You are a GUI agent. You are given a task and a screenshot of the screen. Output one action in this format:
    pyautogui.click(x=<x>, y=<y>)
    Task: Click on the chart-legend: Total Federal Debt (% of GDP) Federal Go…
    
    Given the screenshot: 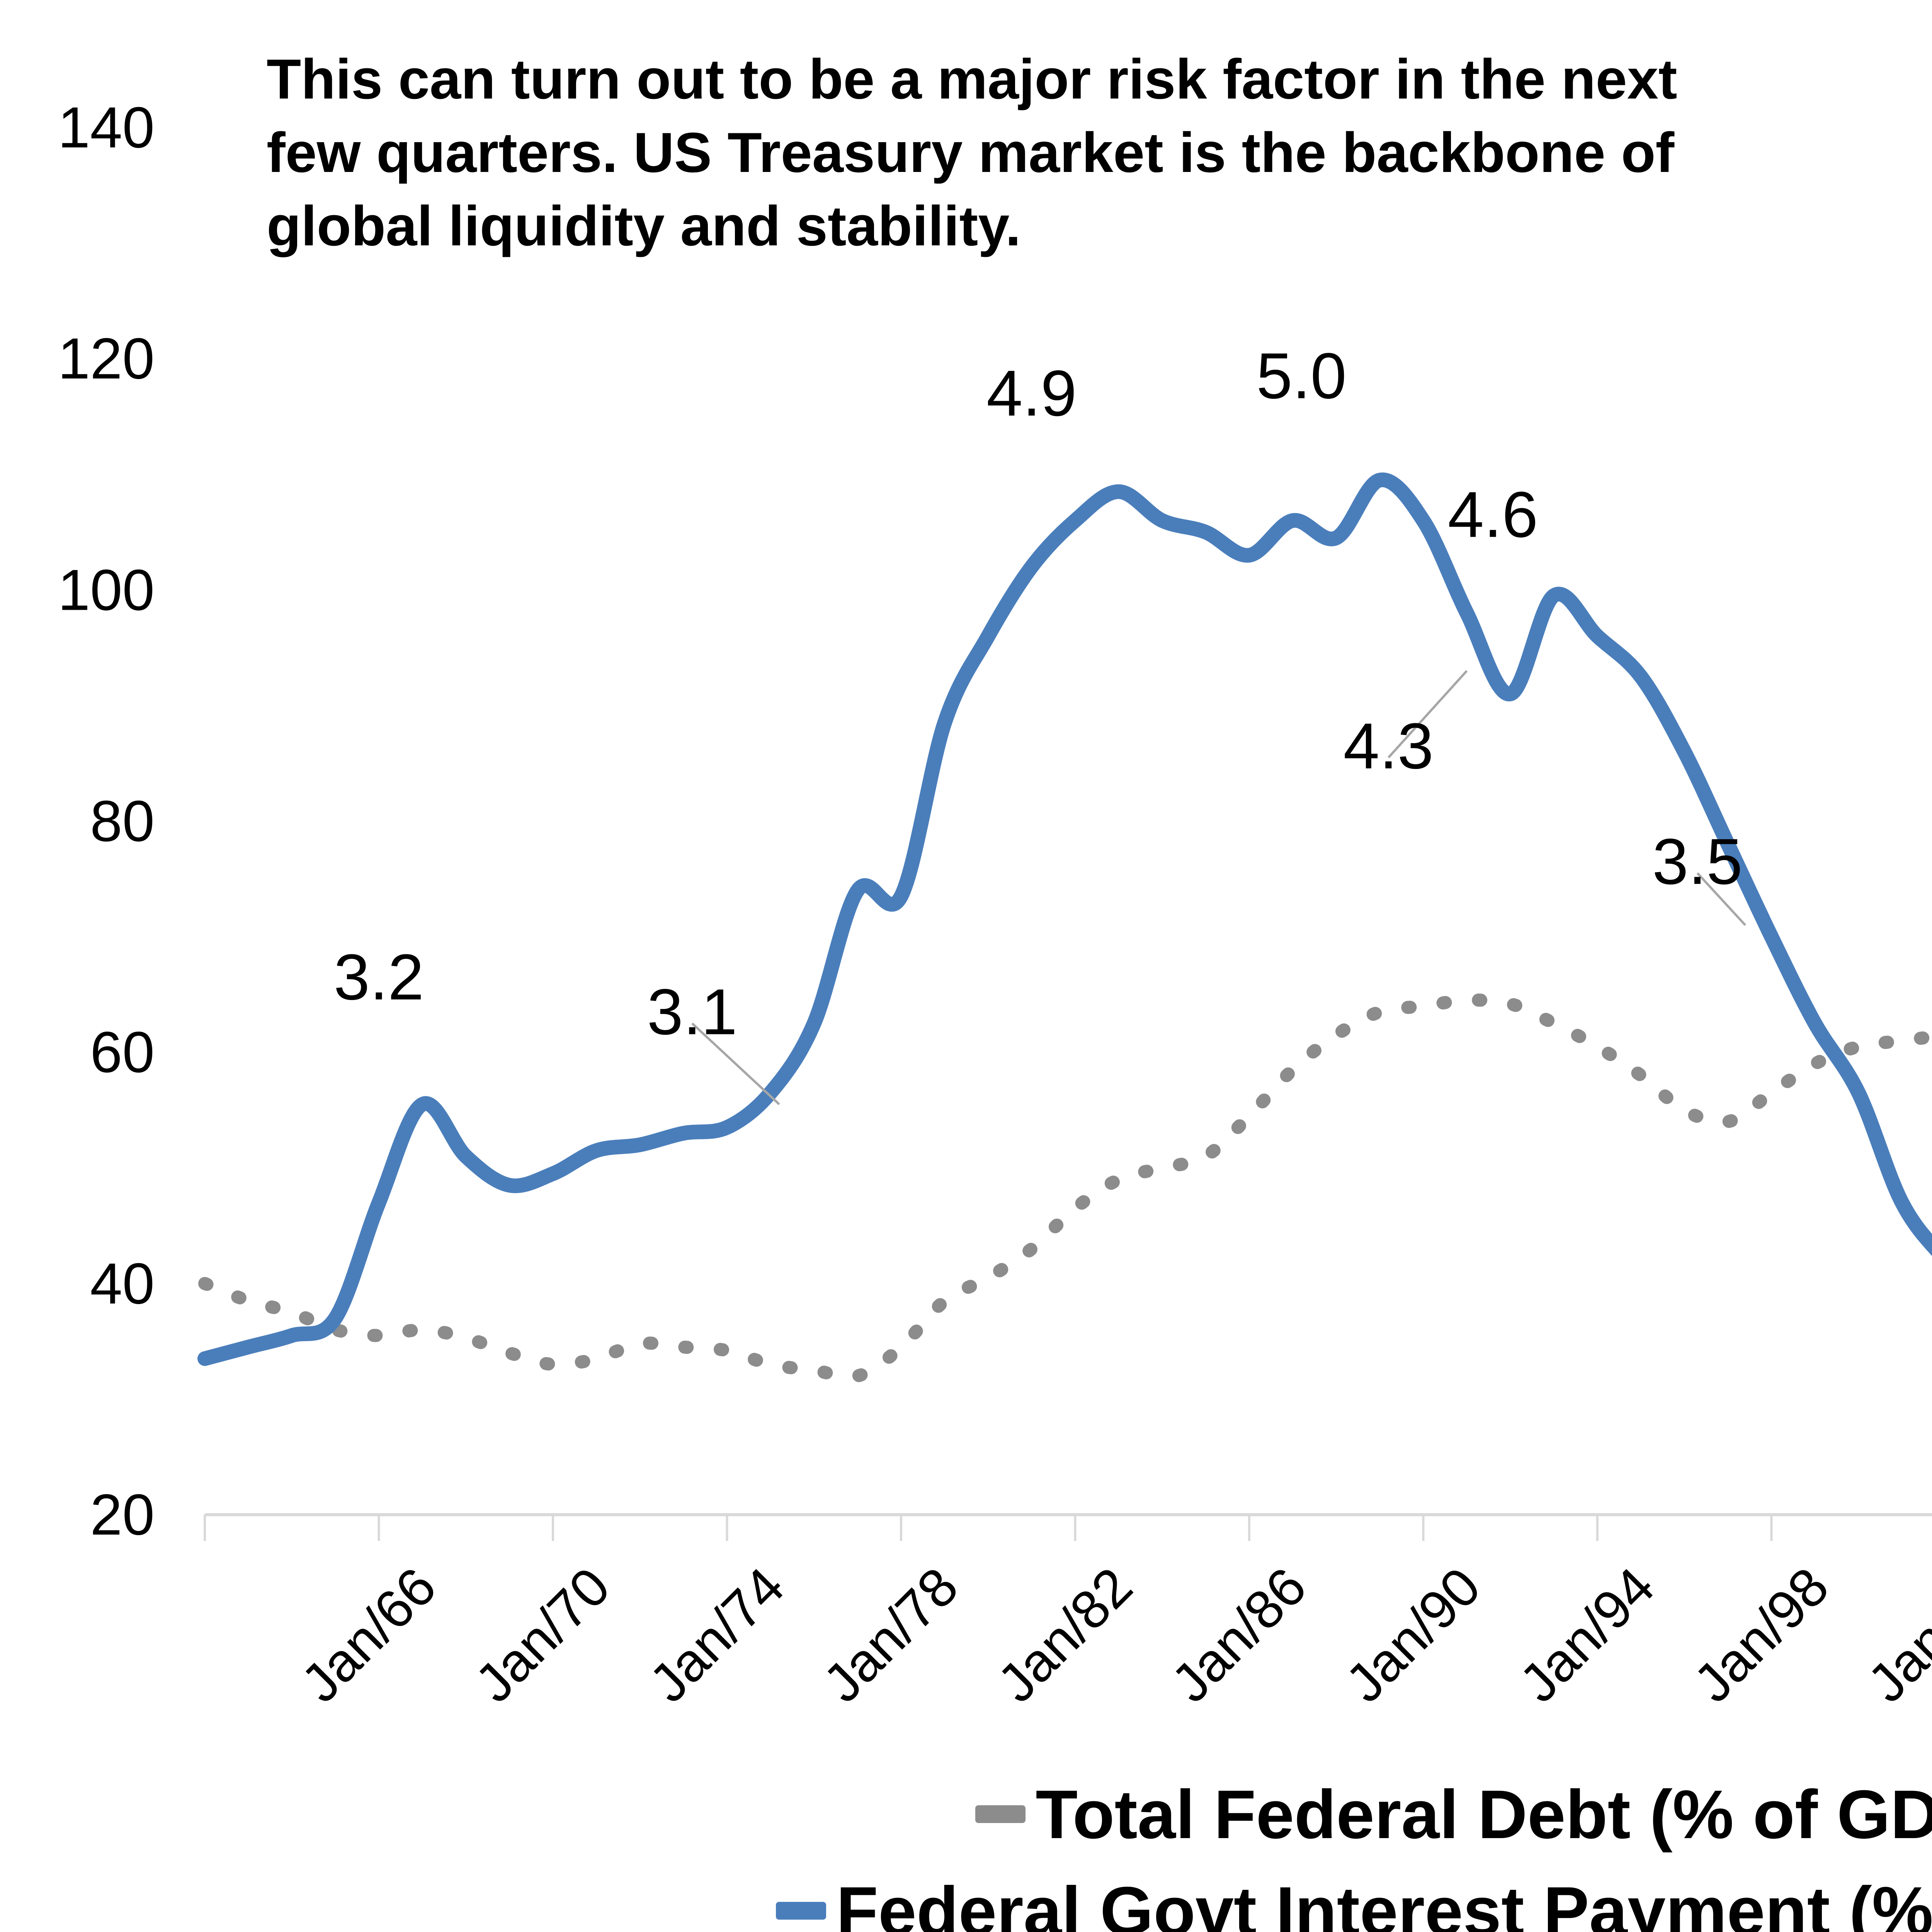 What is the action you would take?
    pyautogui.click(x=966, y=1849)
    